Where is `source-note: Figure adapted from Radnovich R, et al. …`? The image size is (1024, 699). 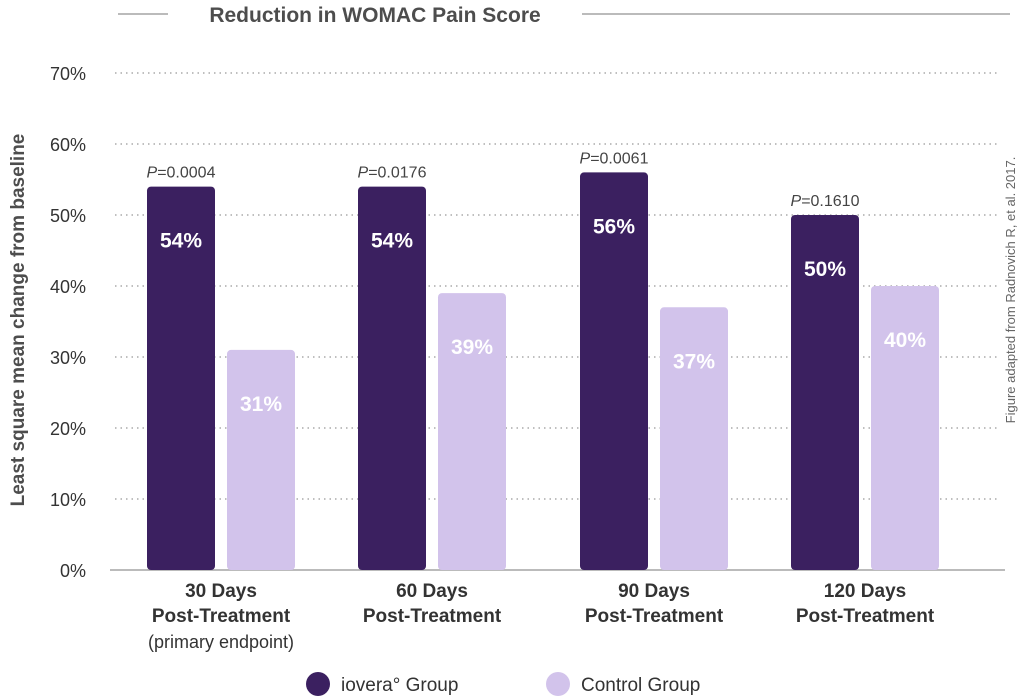 source-note: Figure adapted from Radnovich R, et al. … is located at coordinates (1010, 290).